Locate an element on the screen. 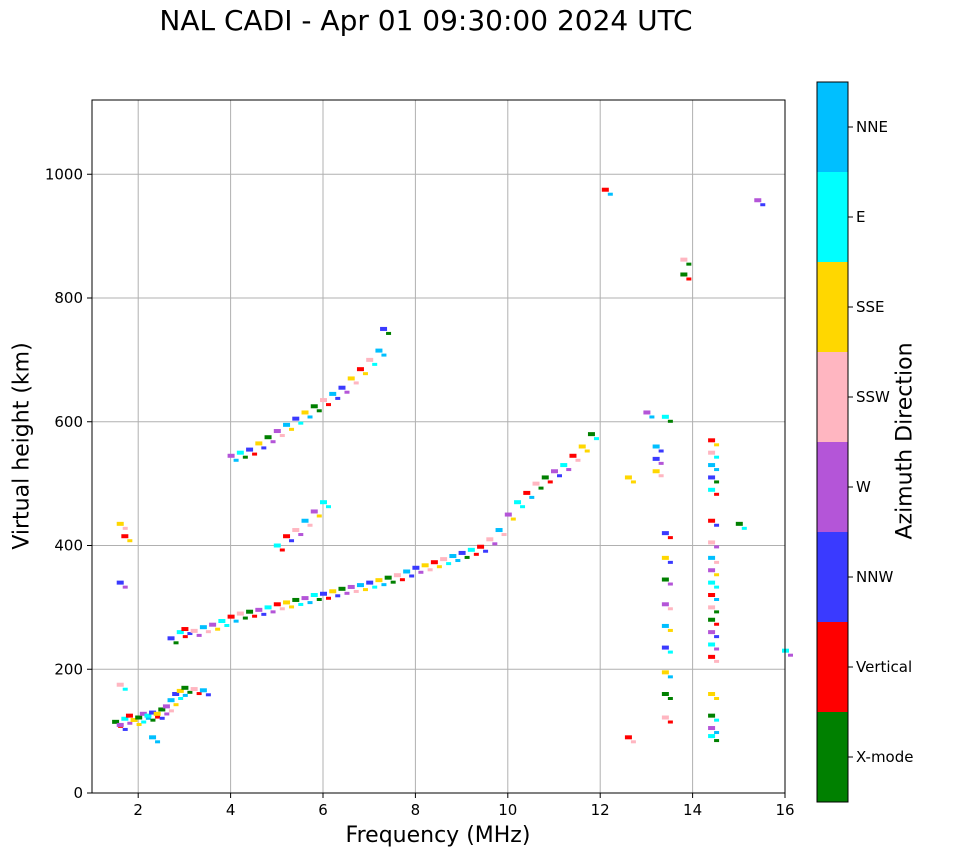 The width and height of the screenshot is (958, 857). x-tick-label: 2 is located at coordinates (138, 810).